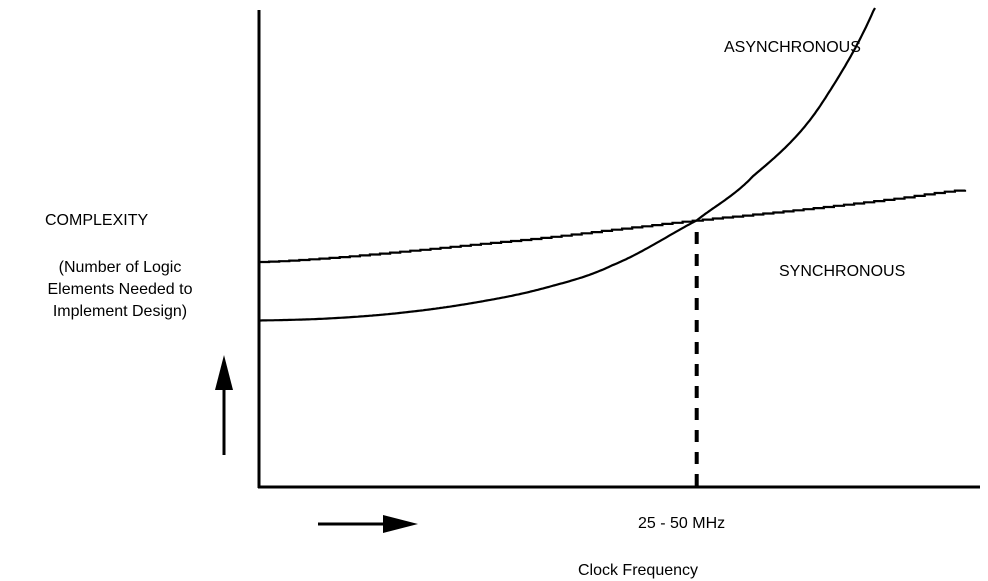  Describe the element at coordinates (368, 524) in the screenshot. I see `x-axis-arrow-icon` at that location.